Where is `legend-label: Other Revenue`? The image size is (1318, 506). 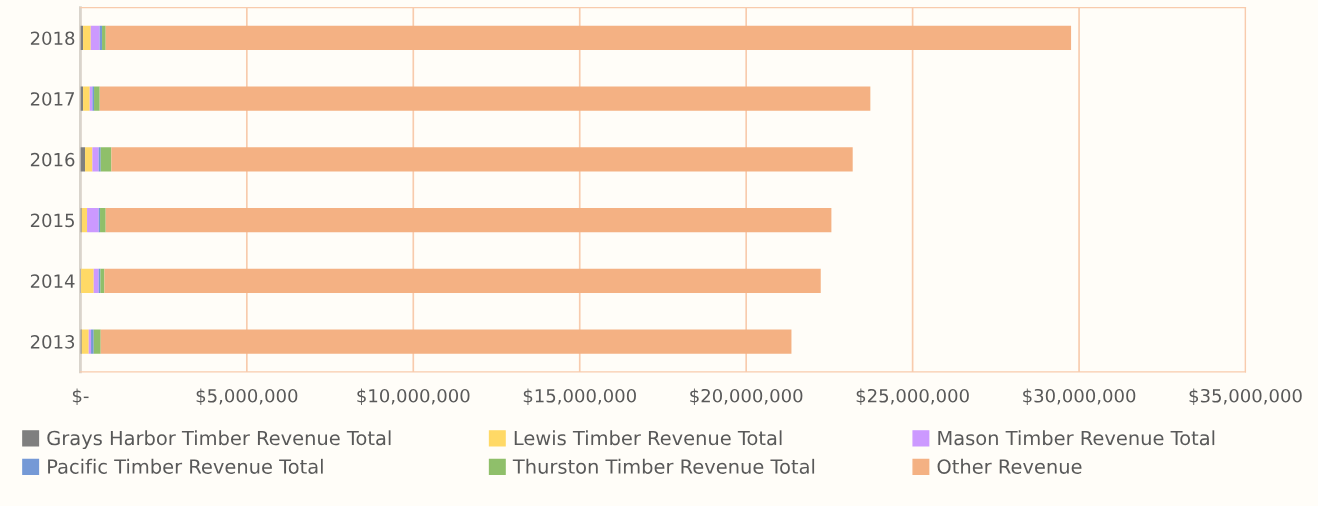 legend-label: Other Revenue is located at coordinates (1009, 466).